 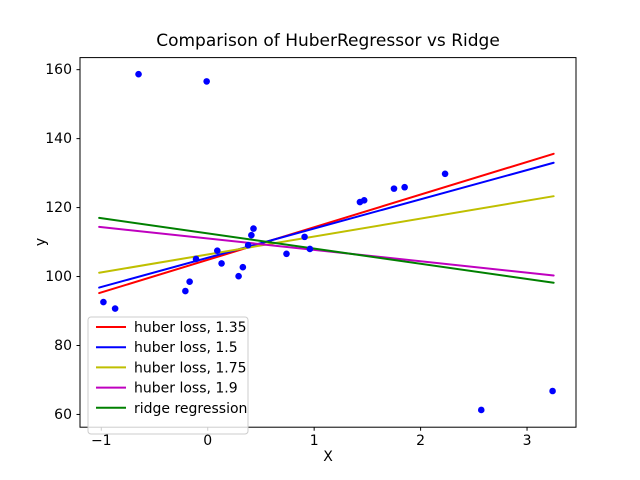 What do you see at coordinates (101, 441) in the screenshot?
I see `x-tick-label: −1` at bounding box center [101, 441].